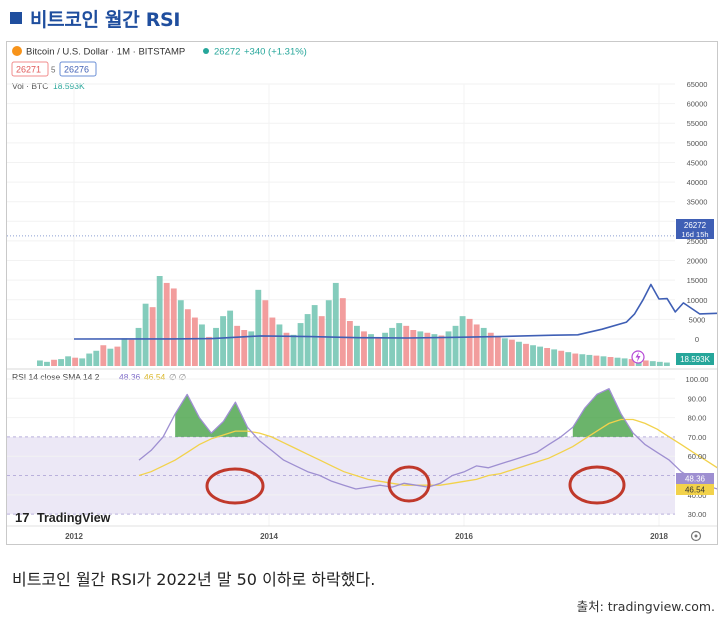  What do you see at coordinates (694, 234) in the screenshot?
I see `price-tag-sub: 16d 15h` at bounding box center [694, 234].